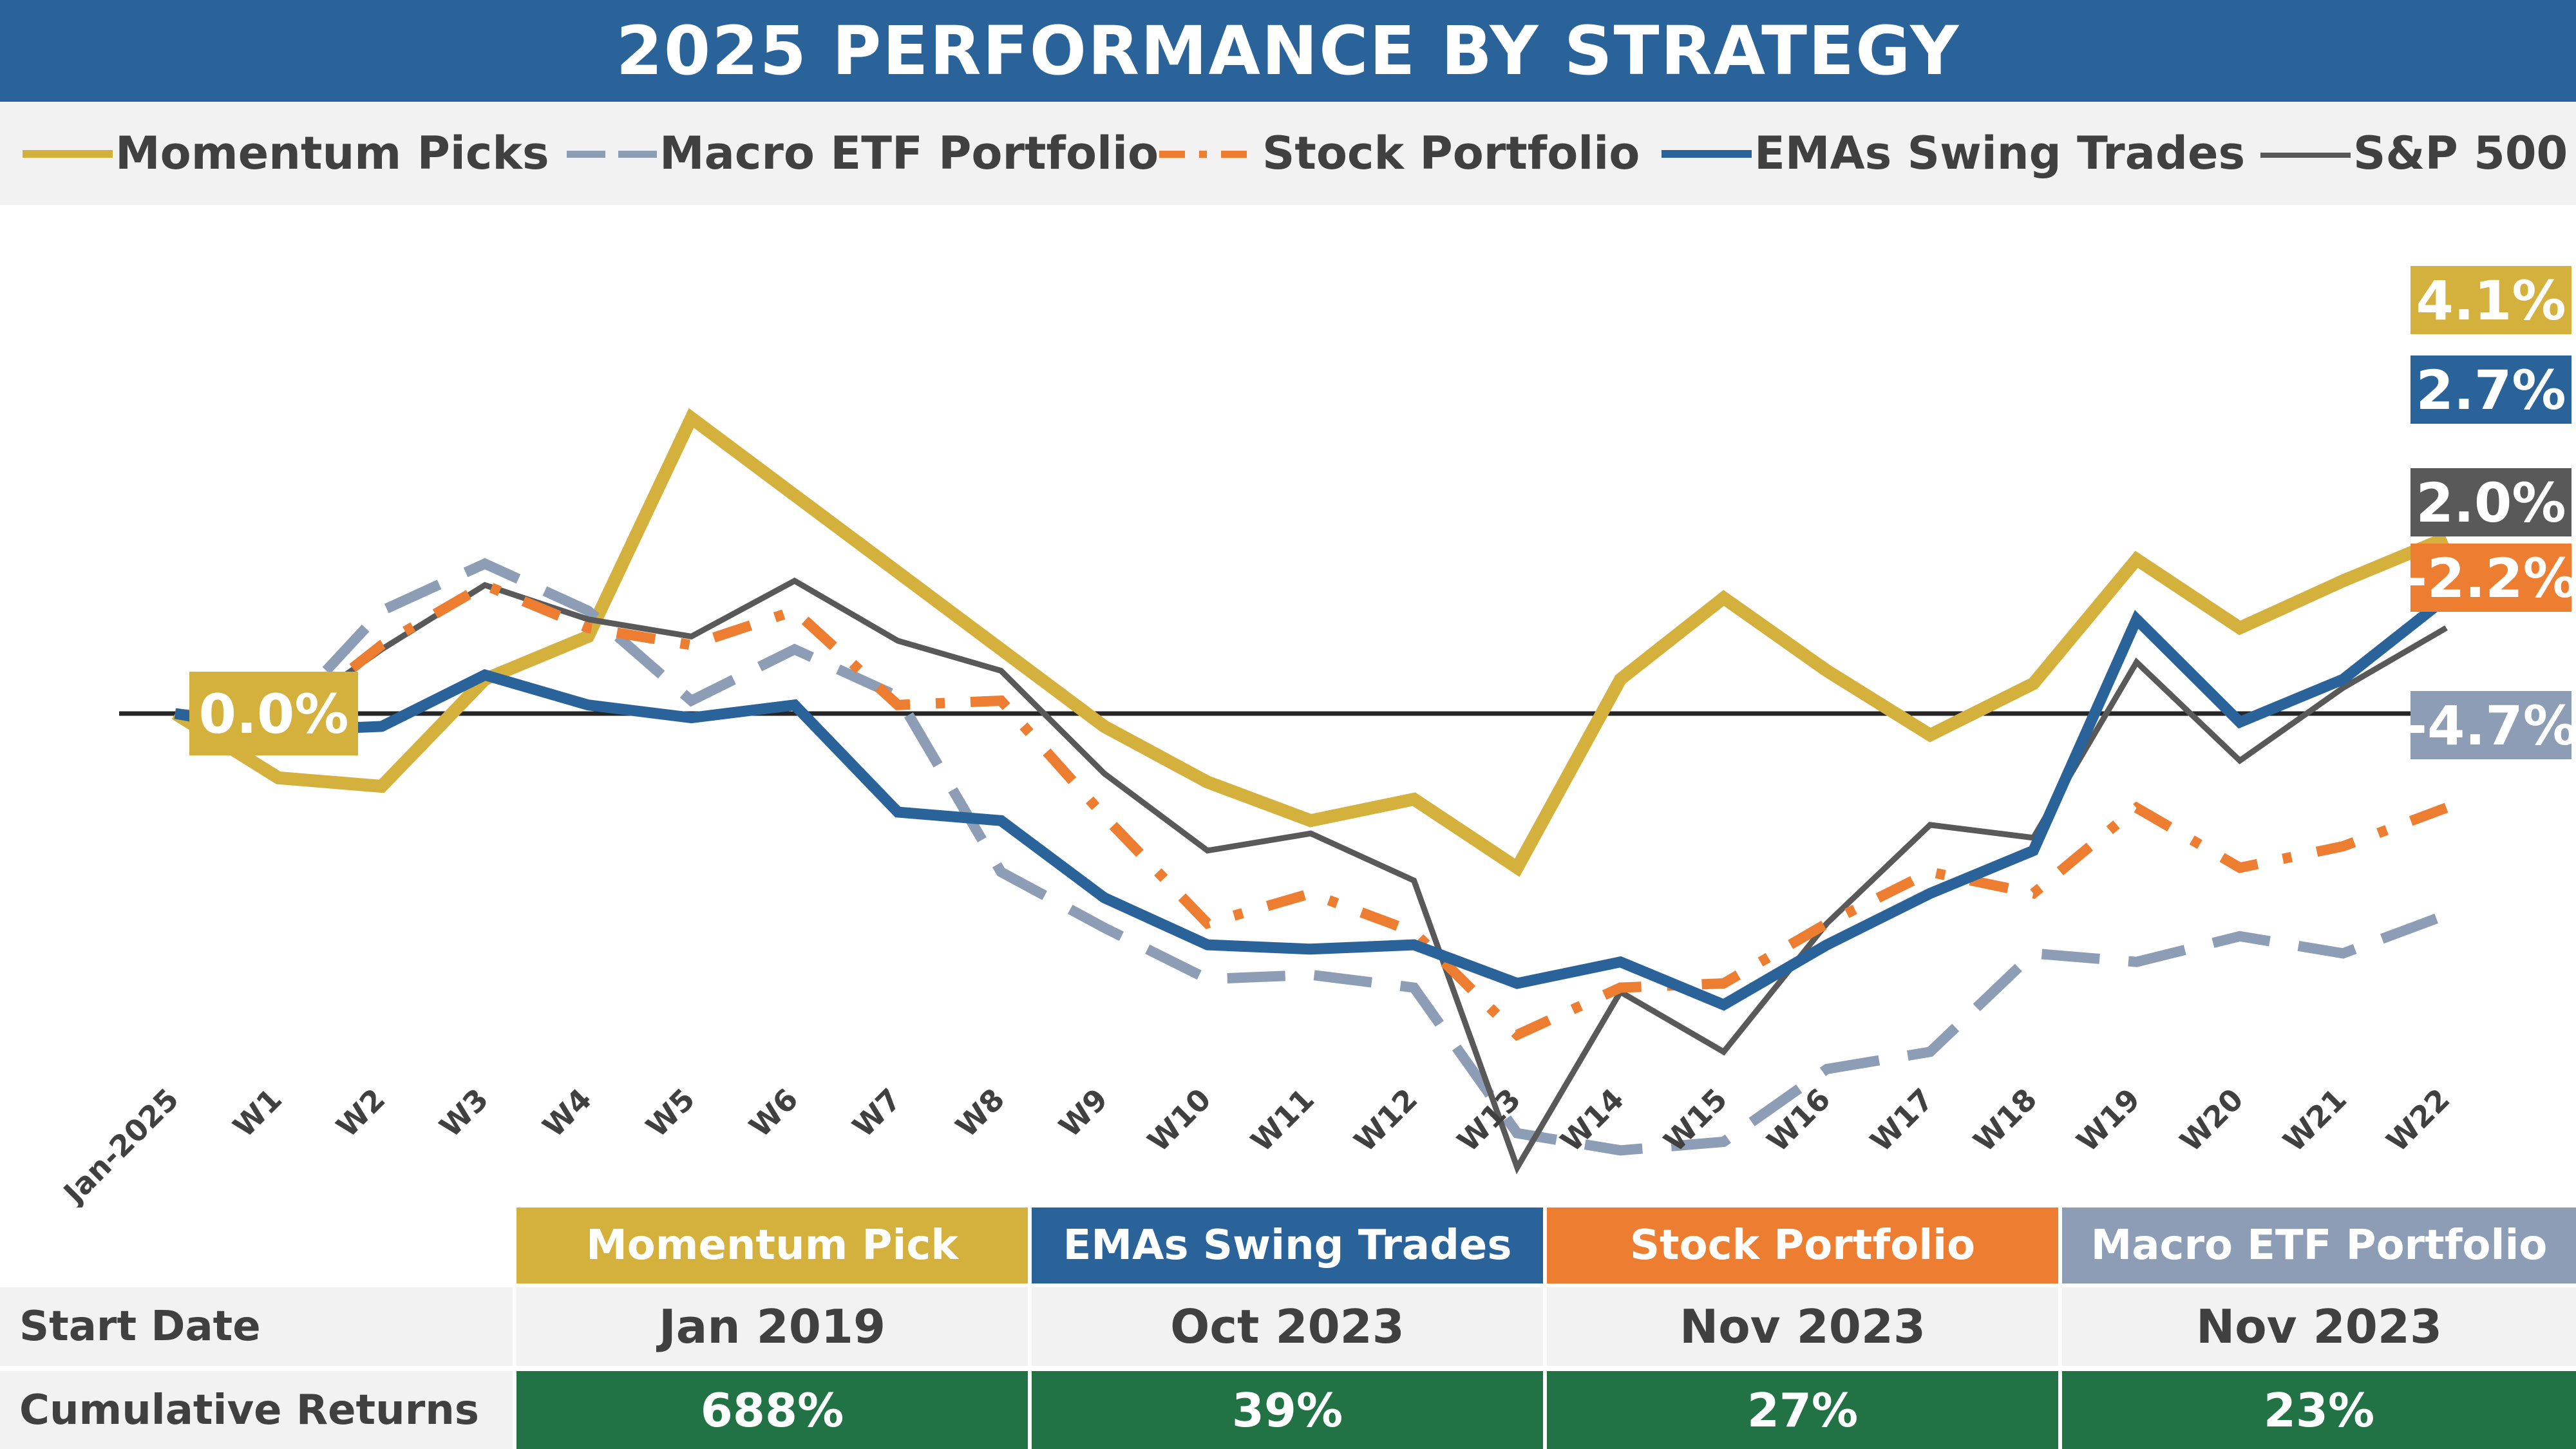  What do you see at coordinates (1385, 1121) in the screenshot?
I see `x-tick-label: W12` at bounding box center [1385, 1121].